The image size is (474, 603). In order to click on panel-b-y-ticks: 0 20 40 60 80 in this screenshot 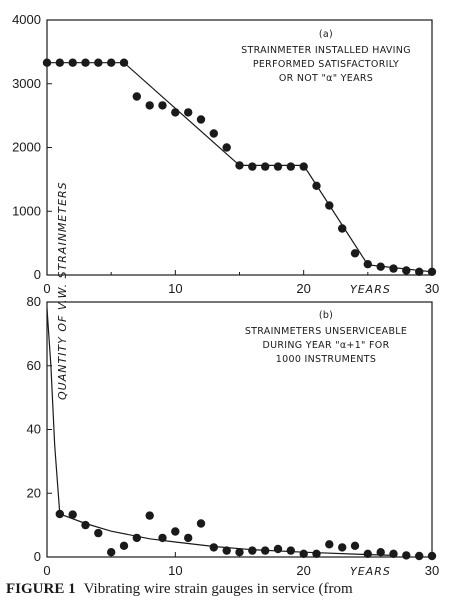, I will do `click(39, 429)`.